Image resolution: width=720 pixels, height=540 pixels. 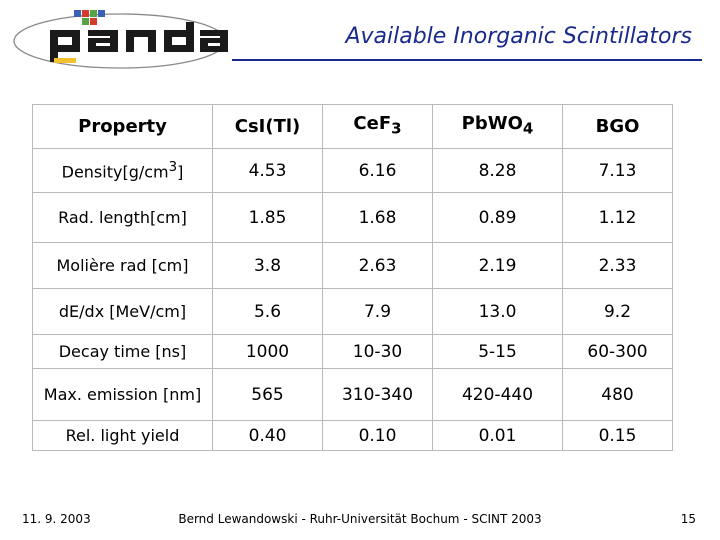 What do you see at coordinates (617, 311) in the screenshot?
I see `value-cell: 9.2` at bounding box center [617, 311].